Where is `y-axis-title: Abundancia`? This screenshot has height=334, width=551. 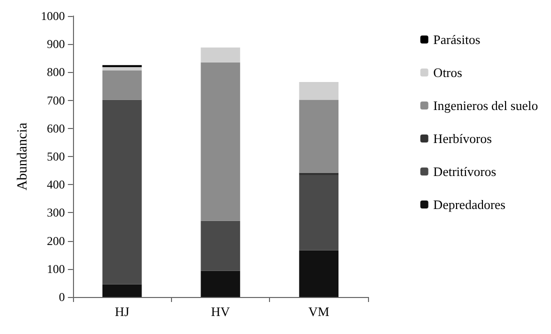 y-axis-title: Abundancia is located at coordinates (23, 156).